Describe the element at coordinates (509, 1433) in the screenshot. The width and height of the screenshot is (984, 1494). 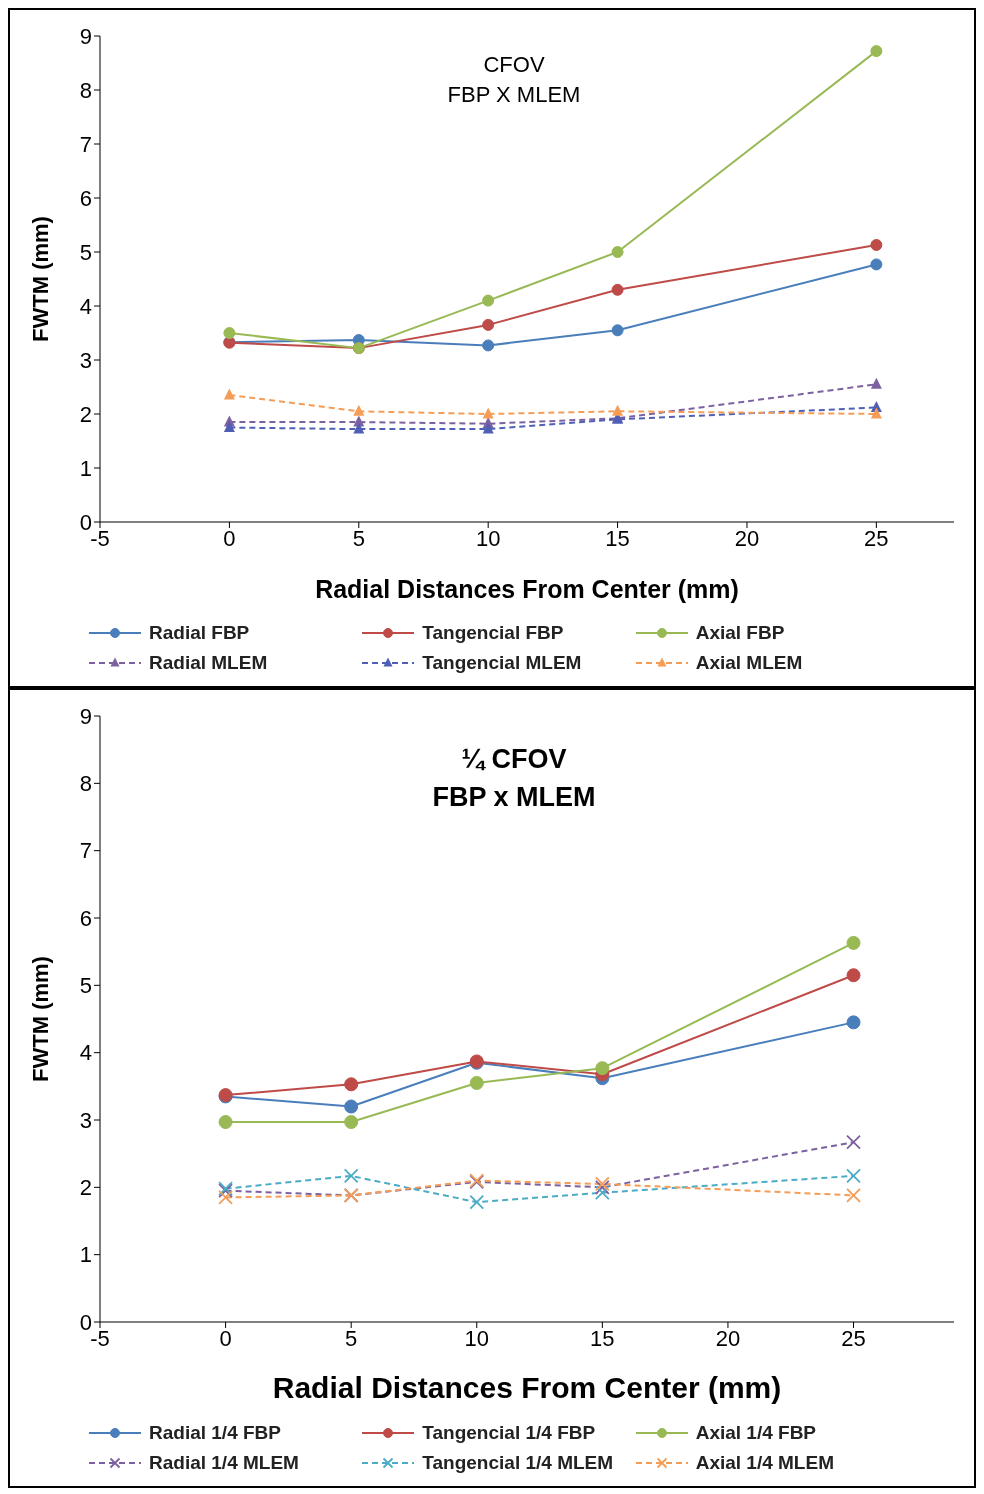
I see `legend-label: Tangencial 1/4 FBP` at that location.